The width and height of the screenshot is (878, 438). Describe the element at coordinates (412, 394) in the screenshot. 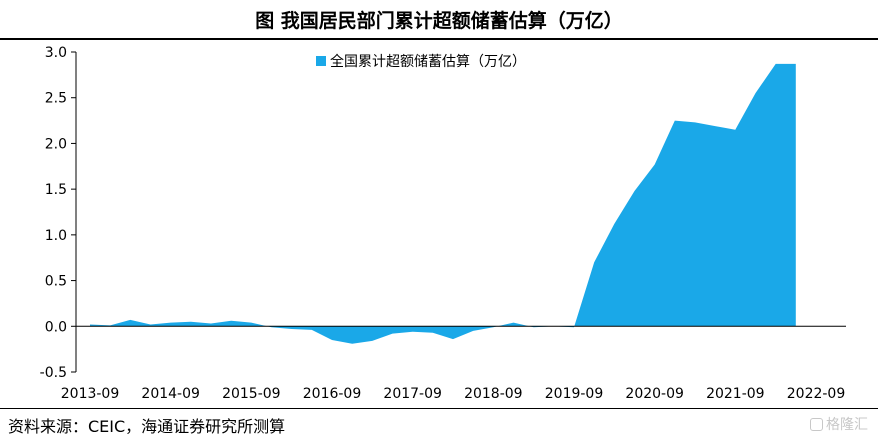

I see `x-tick-label: 2017-09` at that location.